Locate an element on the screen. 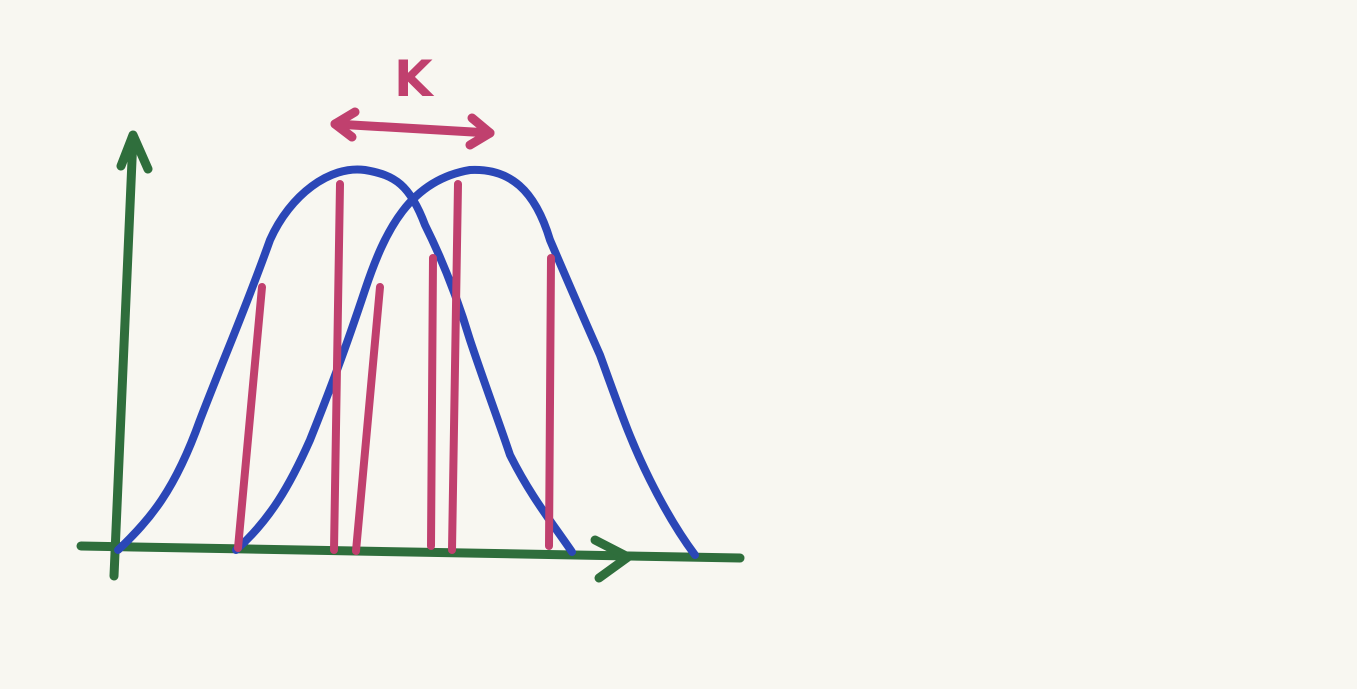  x-axis-arrowhead is located at coordinates (611, 559).